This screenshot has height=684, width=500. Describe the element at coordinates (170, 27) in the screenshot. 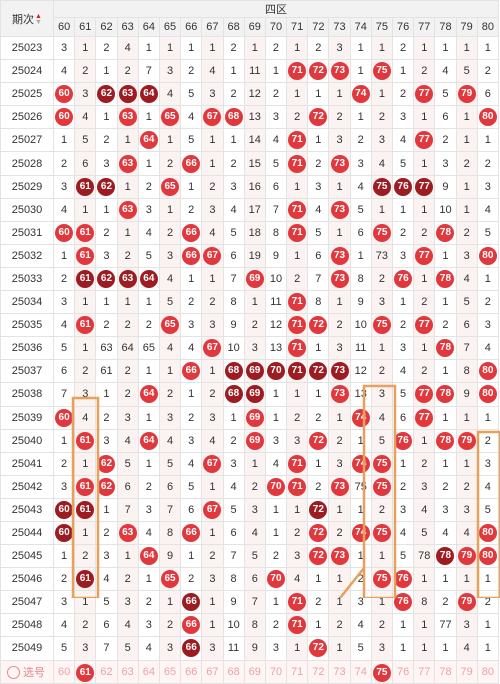

I see `number-col-header: 65` at that location.